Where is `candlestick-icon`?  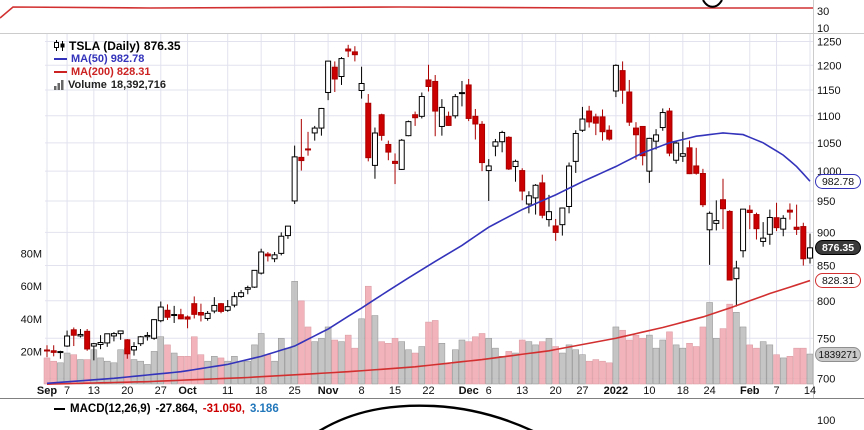
candlestick-icon is located at coordinates (59, 45).